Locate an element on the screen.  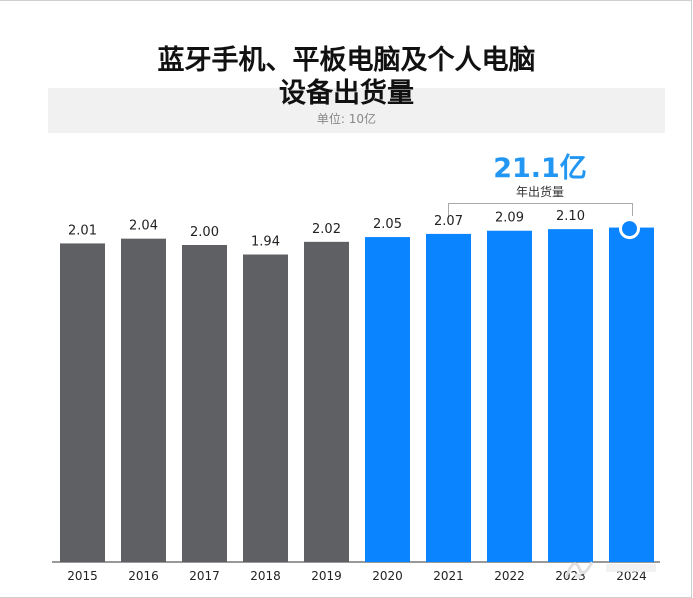
watermark-logo is located at coordinates (610, 570).